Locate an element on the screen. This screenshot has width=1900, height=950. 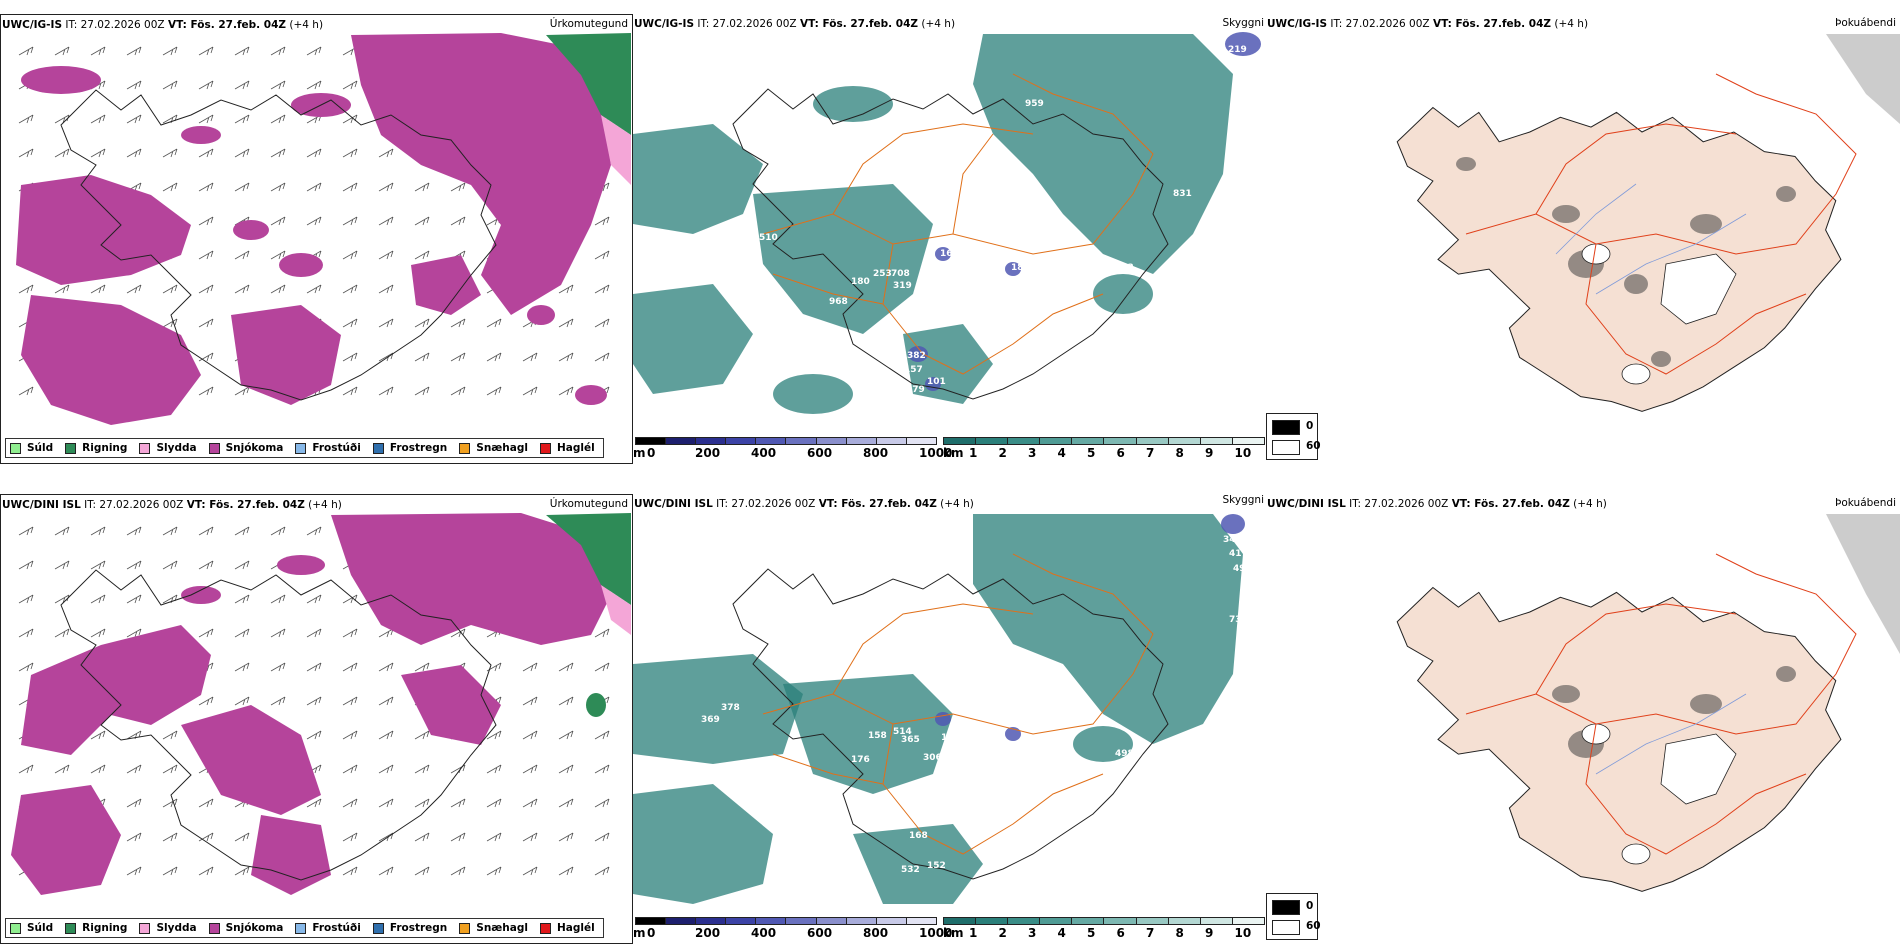
glacier-white is located at coordinates (1659, 314).